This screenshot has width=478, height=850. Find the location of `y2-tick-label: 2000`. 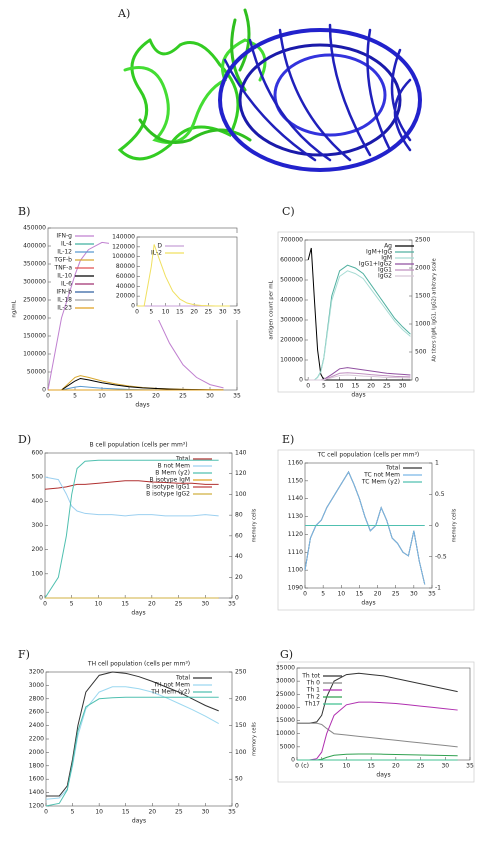

y2-tick-label: 2000 is located at coordinates (422, 268).